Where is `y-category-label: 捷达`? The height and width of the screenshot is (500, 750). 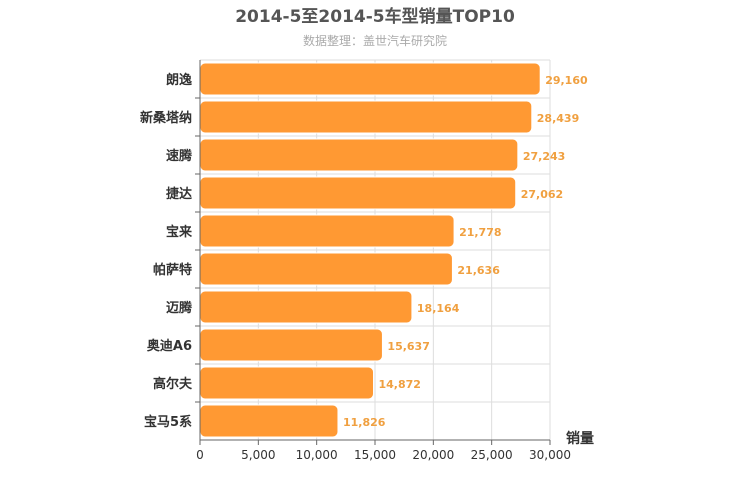 y-category-label: 捷达 is located at coordinates (179, 194).